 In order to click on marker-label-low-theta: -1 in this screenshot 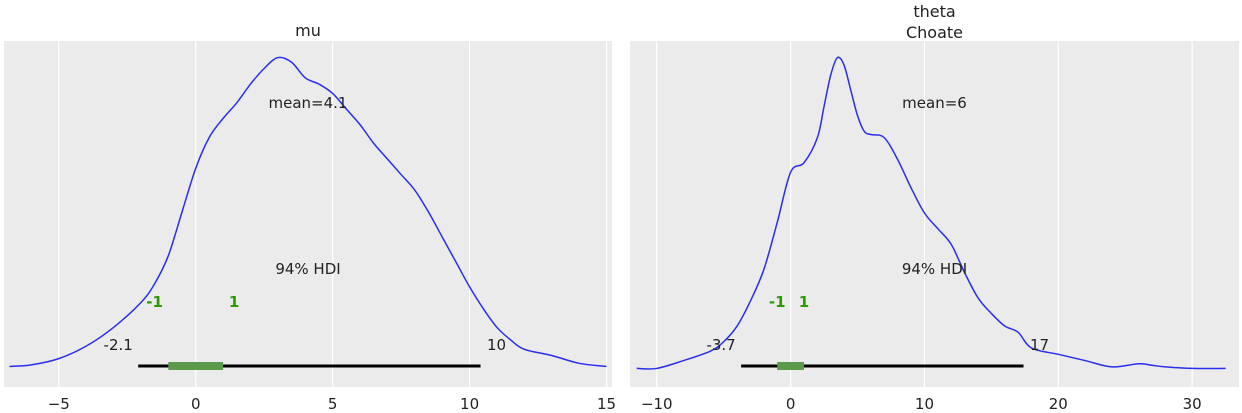, I will do `click(777, 302)`.